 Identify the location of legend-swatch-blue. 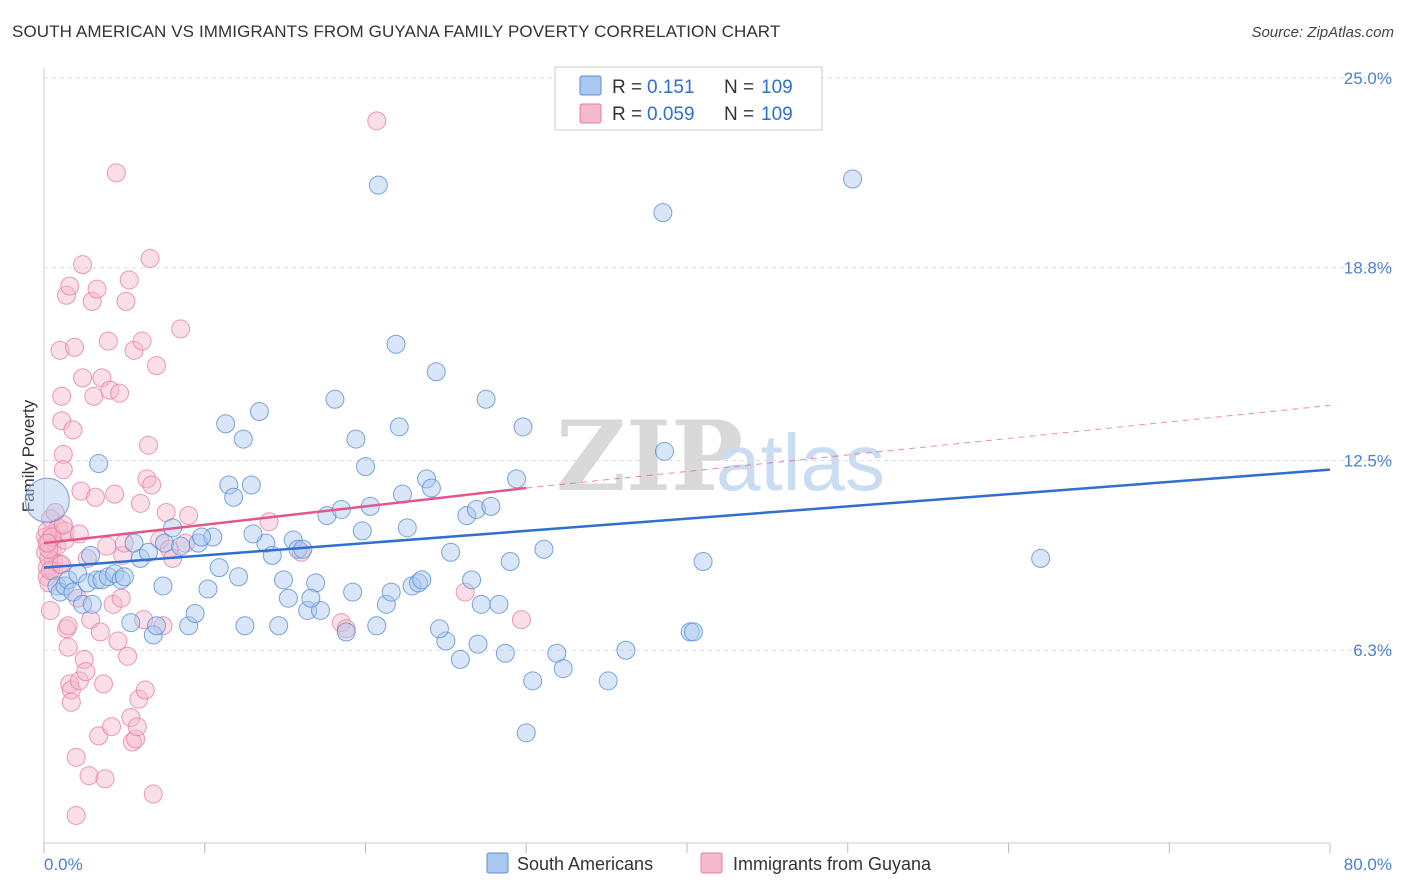
(590, 85).